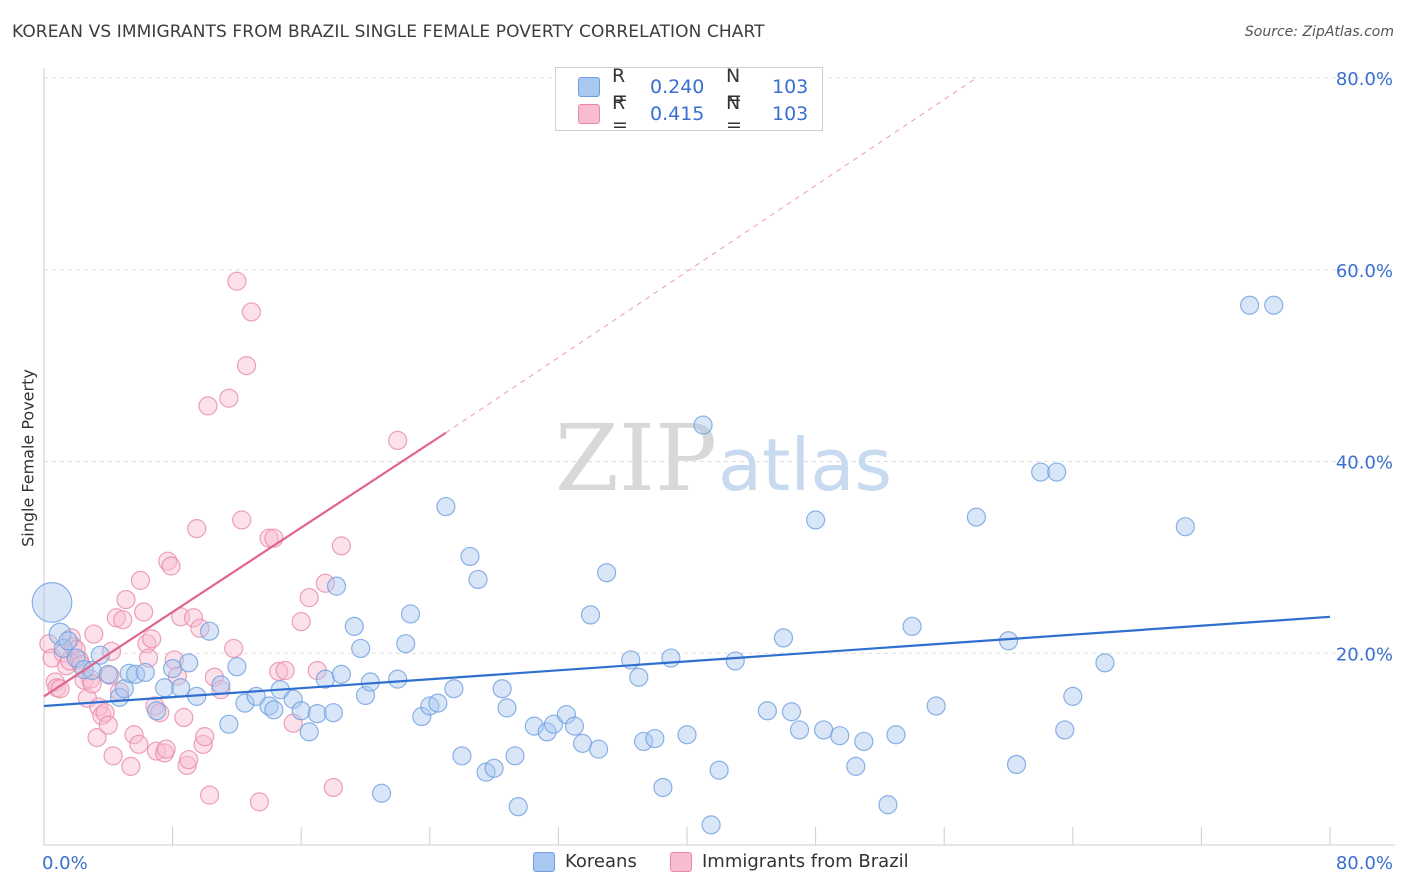 The height and width of the screenshot is (892, 1406). I want to click on legend-row-koreans: R = 0.240 N = 103, so click(693, 87).